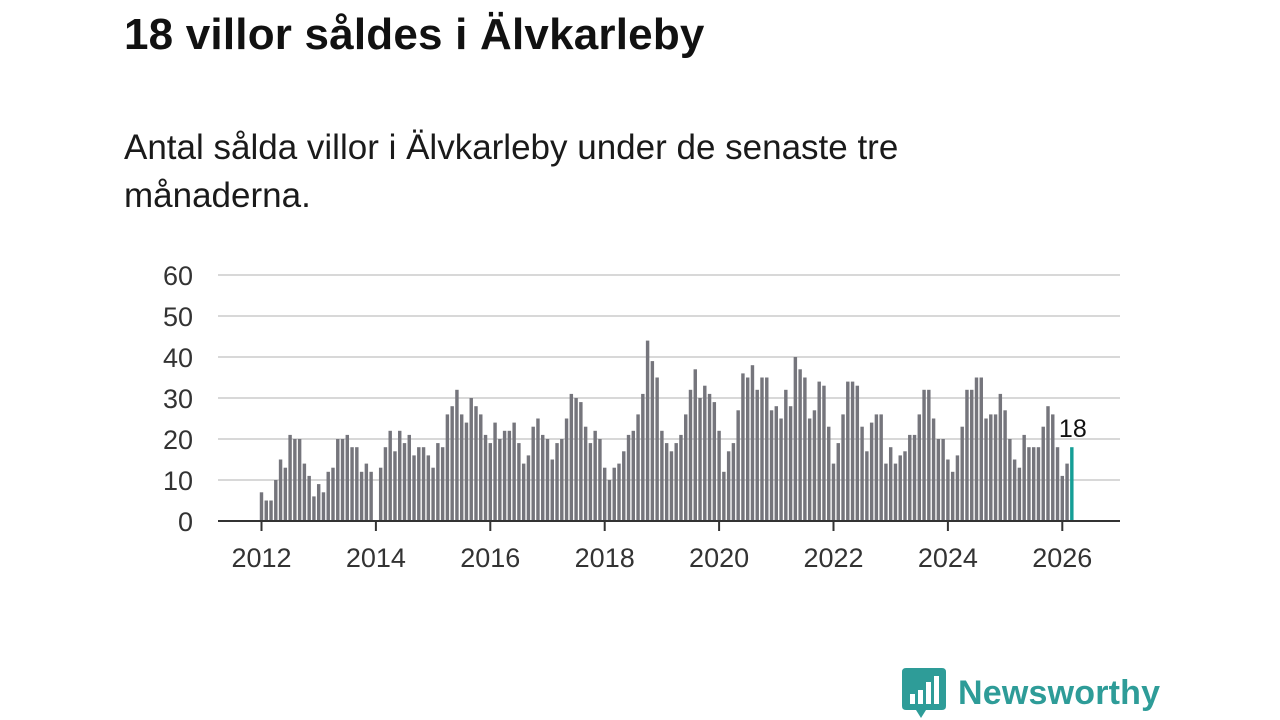 The height and width of the screenshot is (720, 1280). I want to click on y-tick-label: 60, so click(178, 276).